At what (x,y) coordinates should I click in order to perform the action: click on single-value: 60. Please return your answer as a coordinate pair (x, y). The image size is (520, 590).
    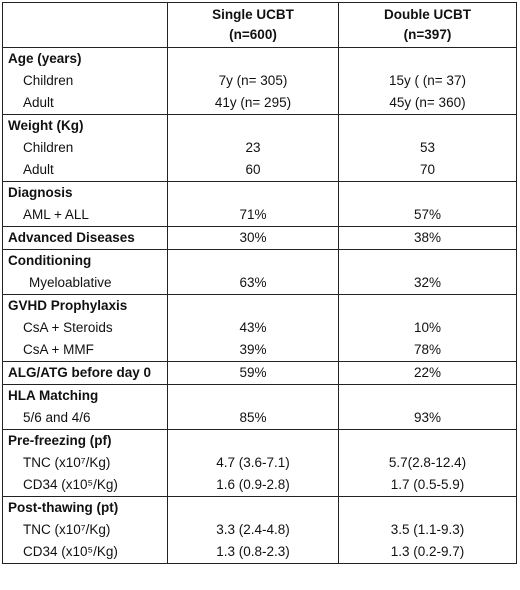
    Looking at the image, I should click on (253, 169).